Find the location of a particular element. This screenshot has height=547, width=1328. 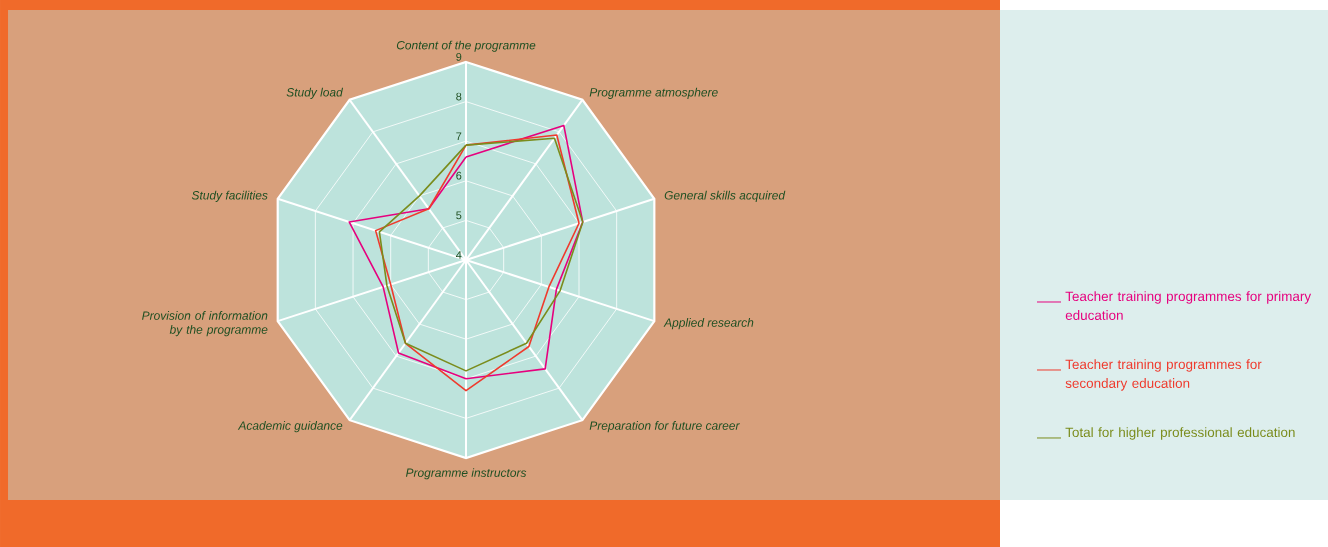

y-tick-label: 7 is located at coordinates (459, 136).